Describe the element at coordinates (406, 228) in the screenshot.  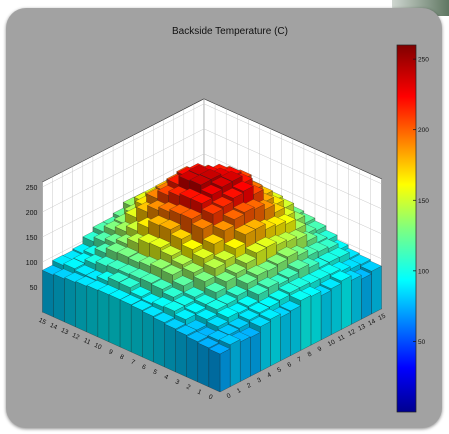
I see `colorbar` at that location.